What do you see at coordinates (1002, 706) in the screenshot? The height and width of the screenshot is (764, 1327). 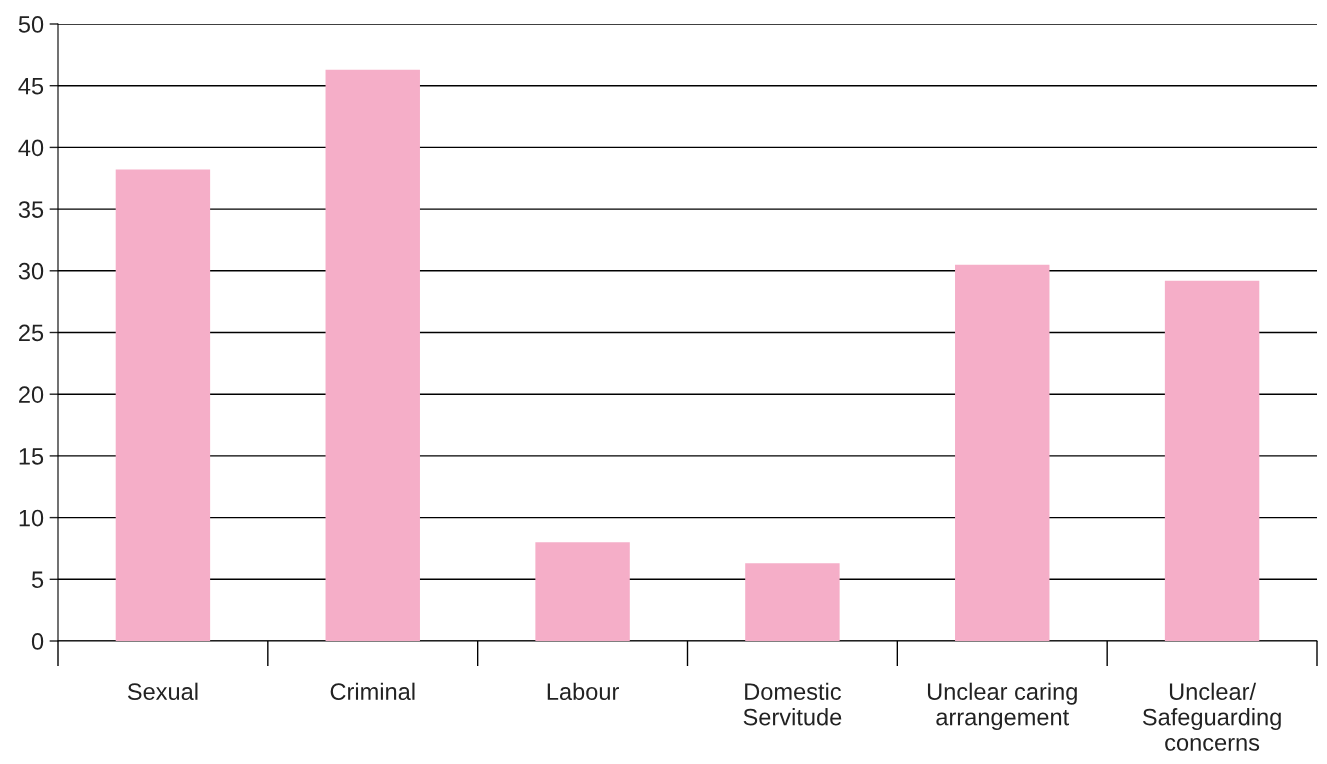 I see `x-tick-label: Unclear caring arrangement` at bounding box center [1002, 706].